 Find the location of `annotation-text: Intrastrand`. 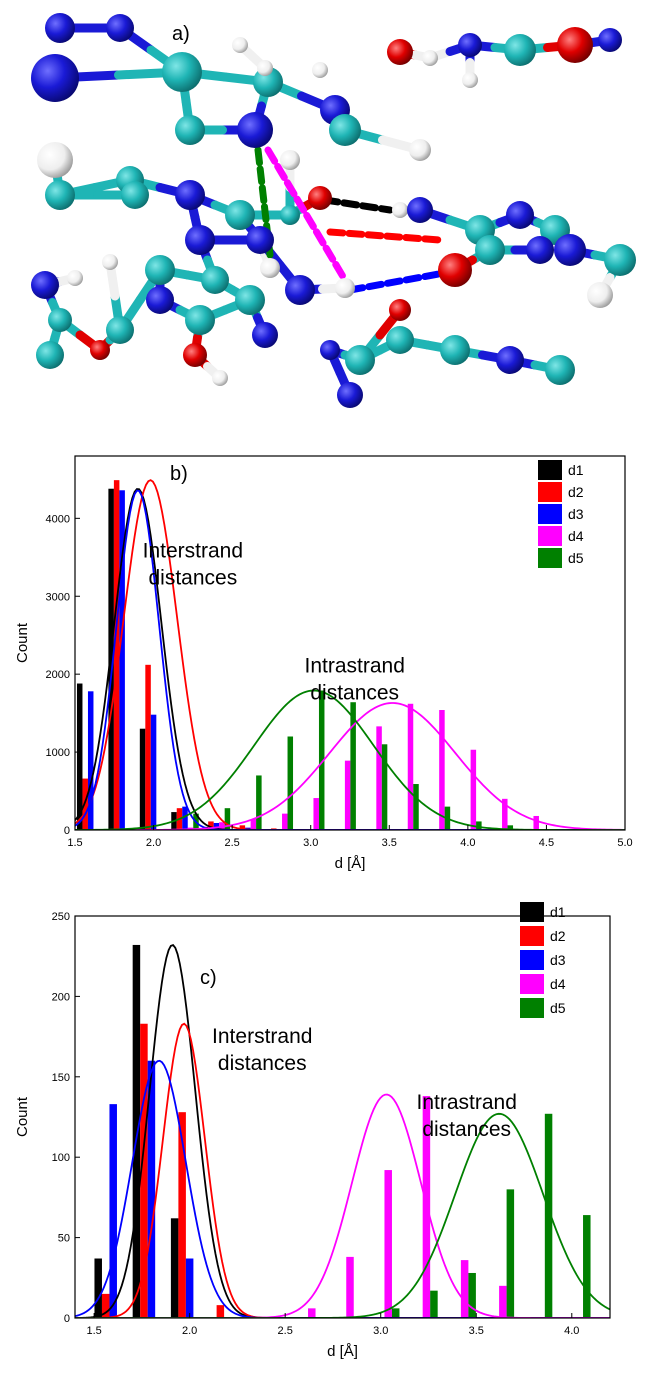

annotation-text: Intrastrand is located at coordinates (355, 666).